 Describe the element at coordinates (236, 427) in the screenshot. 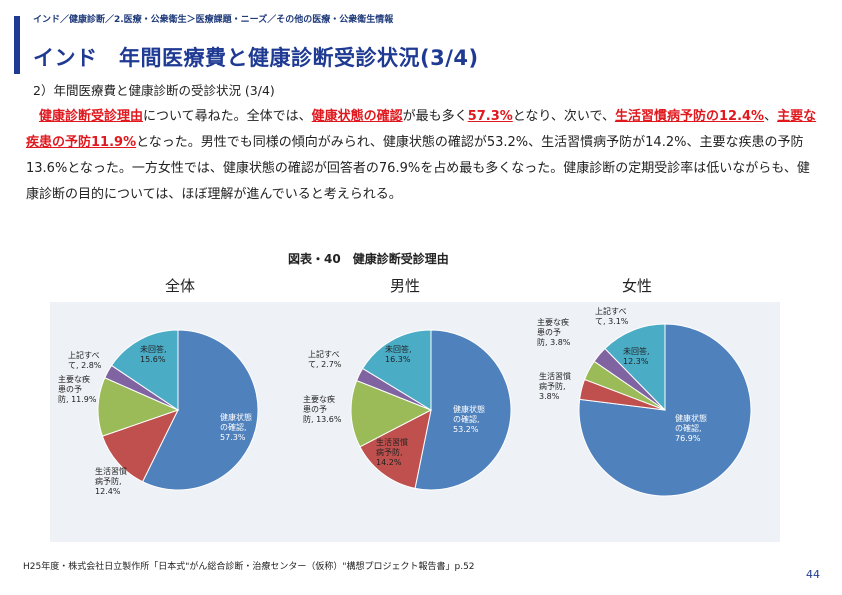

I see `pie-data-label: 健康状態の確認, 57.3%` at that location.